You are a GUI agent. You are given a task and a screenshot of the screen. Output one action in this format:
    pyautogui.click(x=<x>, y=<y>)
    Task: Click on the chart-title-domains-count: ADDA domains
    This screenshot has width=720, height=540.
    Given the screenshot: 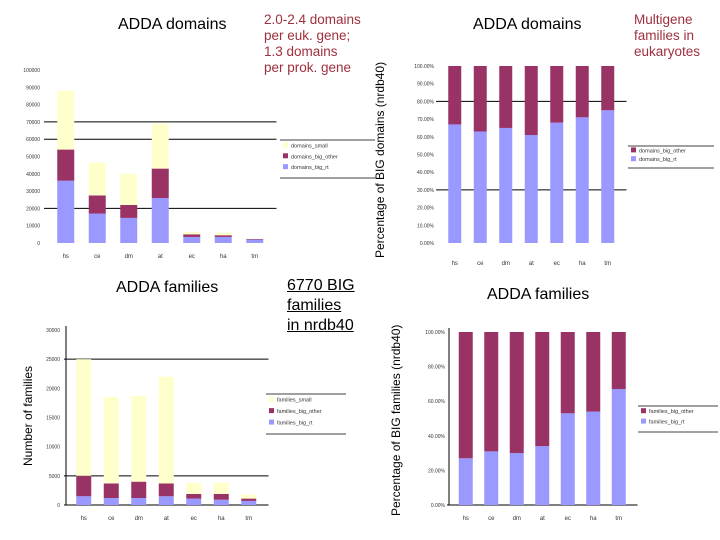 What is the action you would take?
    pyautogui.click(x=172, y=24)
    